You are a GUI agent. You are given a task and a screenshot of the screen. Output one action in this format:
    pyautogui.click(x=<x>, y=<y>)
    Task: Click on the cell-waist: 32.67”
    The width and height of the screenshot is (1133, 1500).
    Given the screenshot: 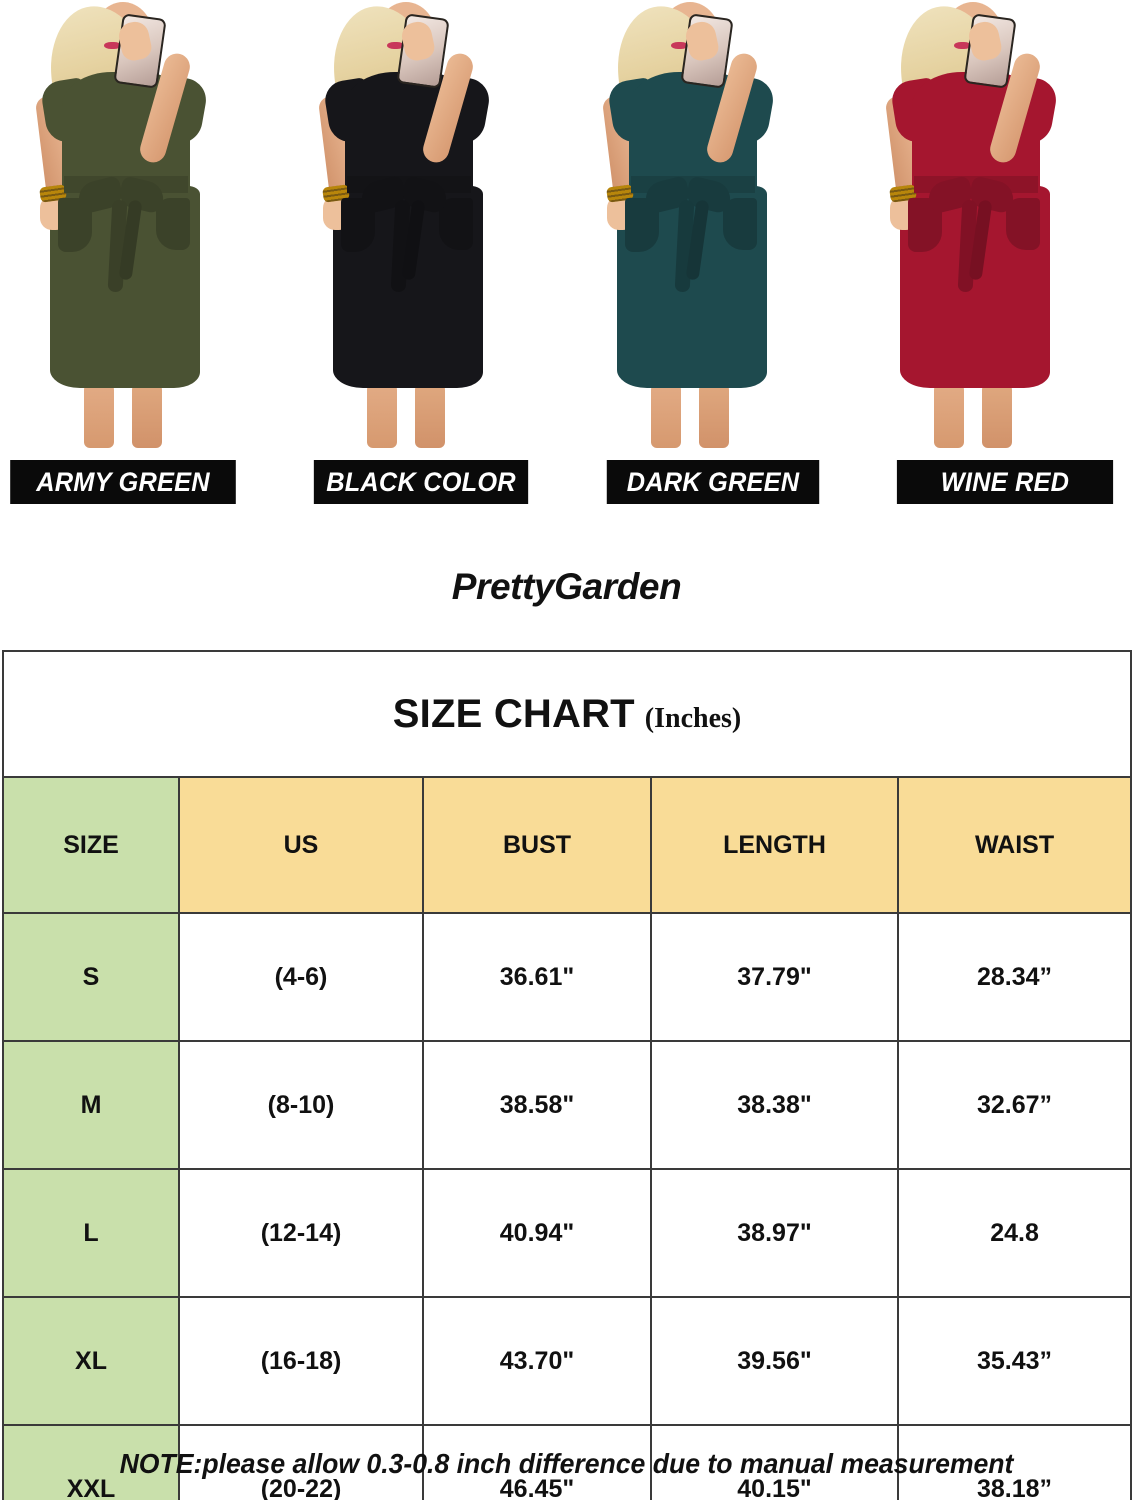 What is the action you would take?
    pyautogui.click(x=1014, y=1105)
    